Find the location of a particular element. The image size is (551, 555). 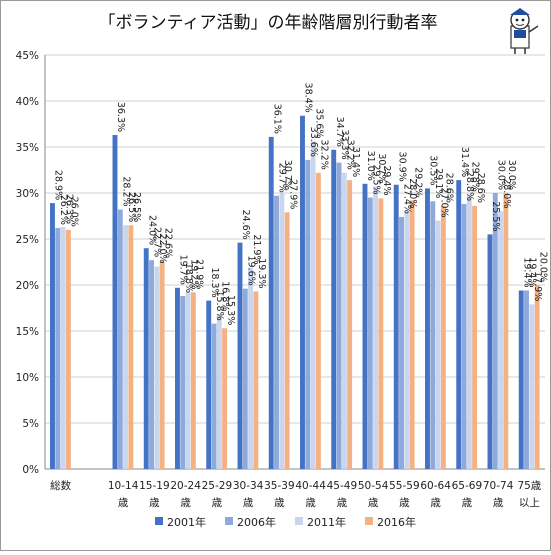

x-tick-label: 75歳 is located at coordinates (529, 486).